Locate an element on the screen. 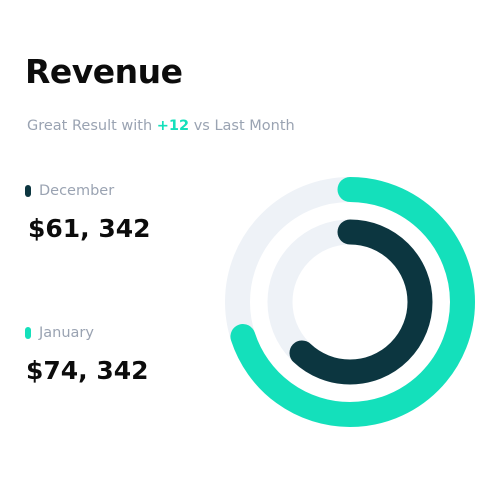  subtitle-prefix: Great Result with is located at coordinates (92, 126).